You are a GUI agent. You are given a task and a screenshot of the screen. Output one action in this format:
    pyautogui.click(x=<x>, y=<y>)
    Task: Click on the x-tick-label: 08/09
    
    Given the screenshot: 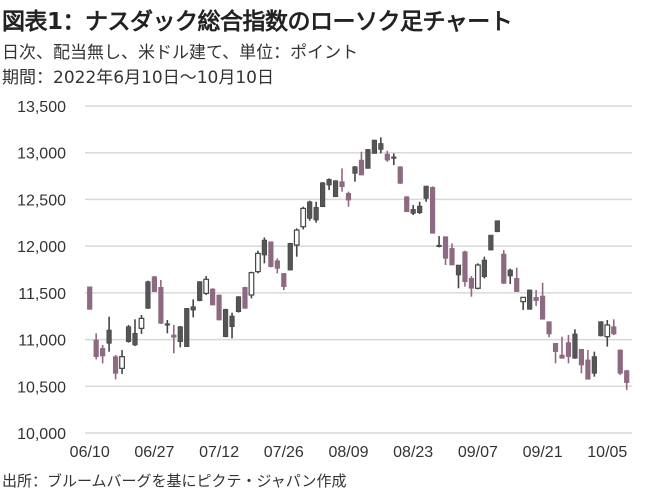 What is the action you would take?
    pyautogui.click(x=348, y=452)
    